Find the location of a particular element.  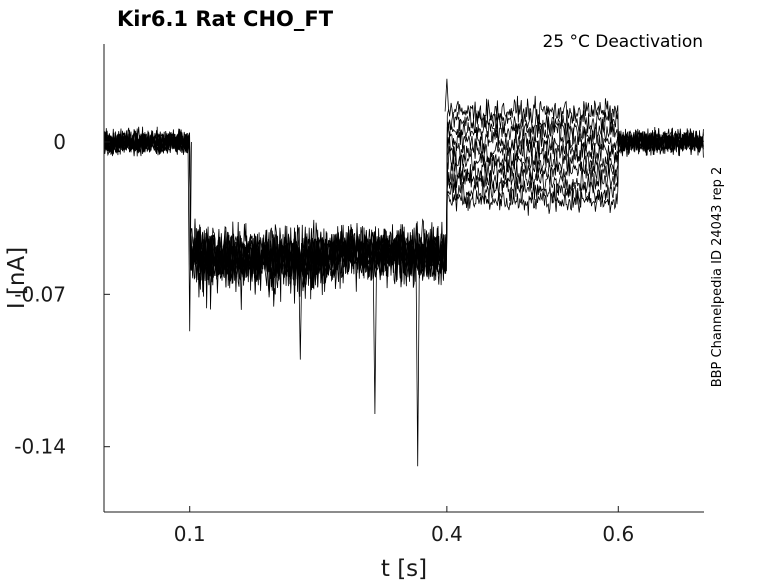

condition-annotation: 25 °C Deactivation is located at coordinates (622, 42).